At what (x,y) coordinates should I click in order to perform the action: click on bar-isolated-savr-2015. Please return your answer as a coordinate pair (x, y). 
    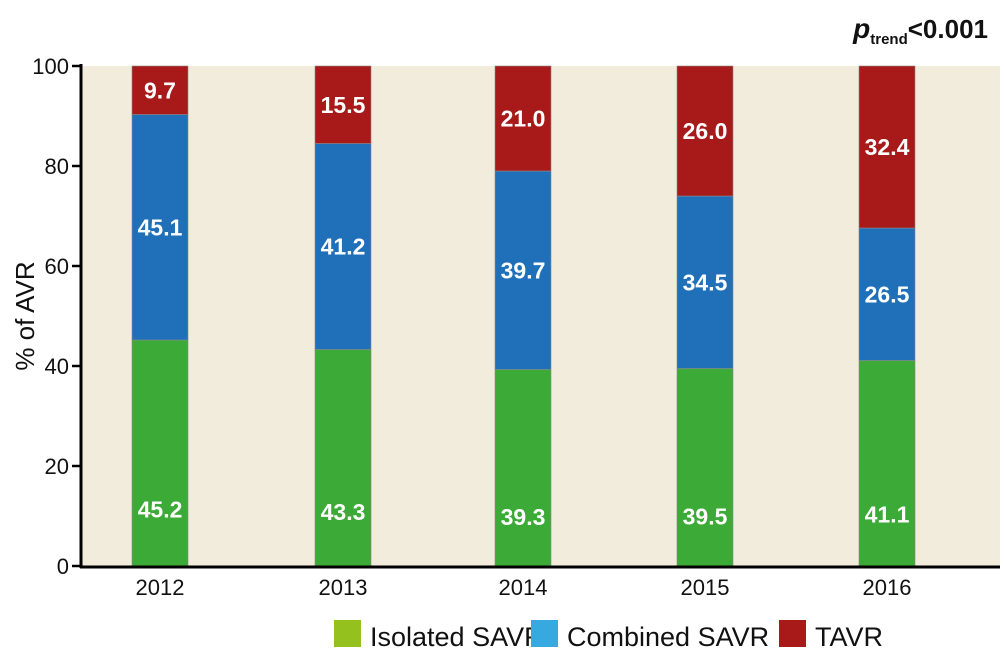
    Looking at the image, I should click on (705, 467).